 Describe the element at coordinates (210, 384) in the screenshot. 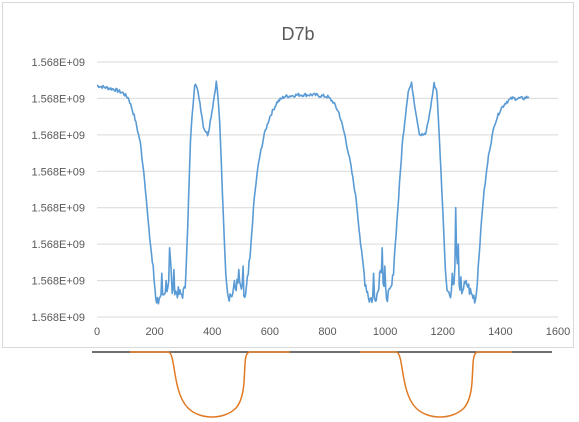

I see `annotation-dip-left` at that location.